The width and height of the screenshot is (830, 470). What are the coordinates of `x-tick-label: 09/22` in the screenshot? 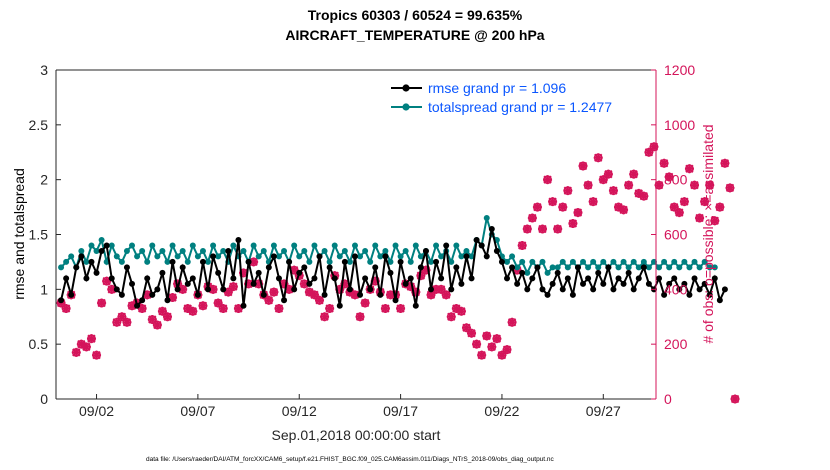 It's located at (501, 411).